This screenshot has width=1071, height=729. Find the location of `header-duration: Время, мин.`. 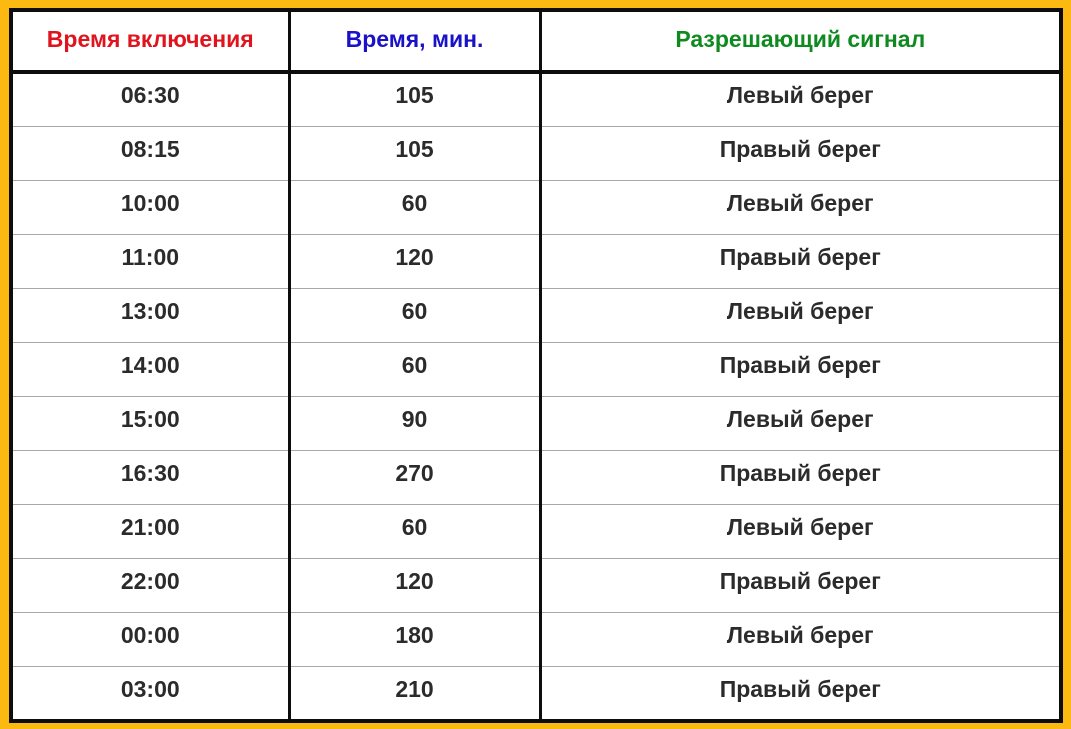

header-duration: Время, мин. is located at coordinates (413, 43).